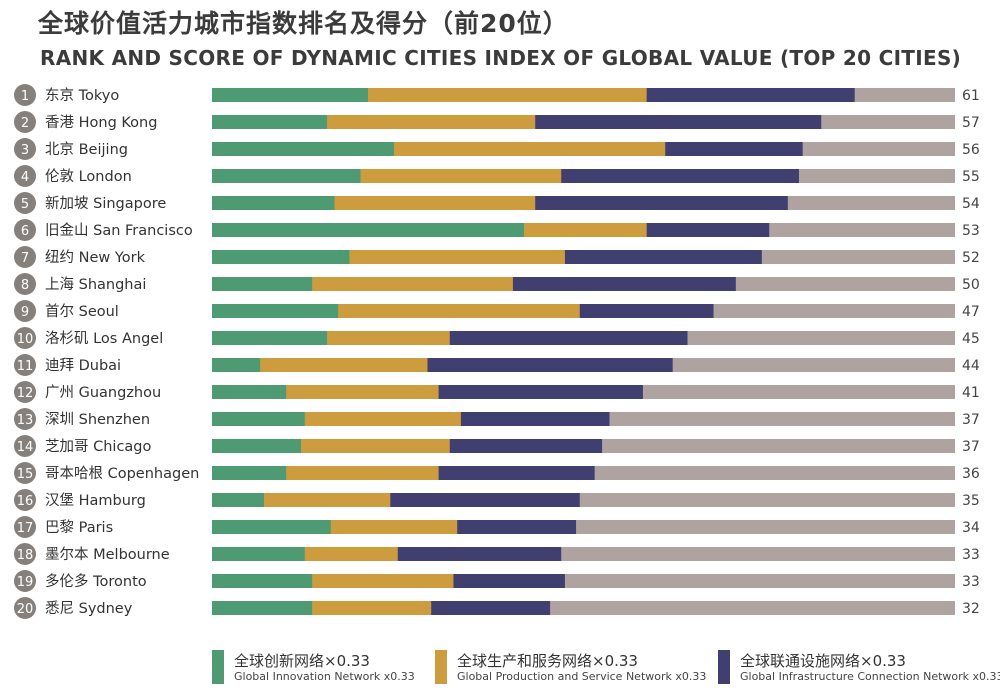  I want to click on city-label: 芝加哥 Chicago, so click(98, 446).